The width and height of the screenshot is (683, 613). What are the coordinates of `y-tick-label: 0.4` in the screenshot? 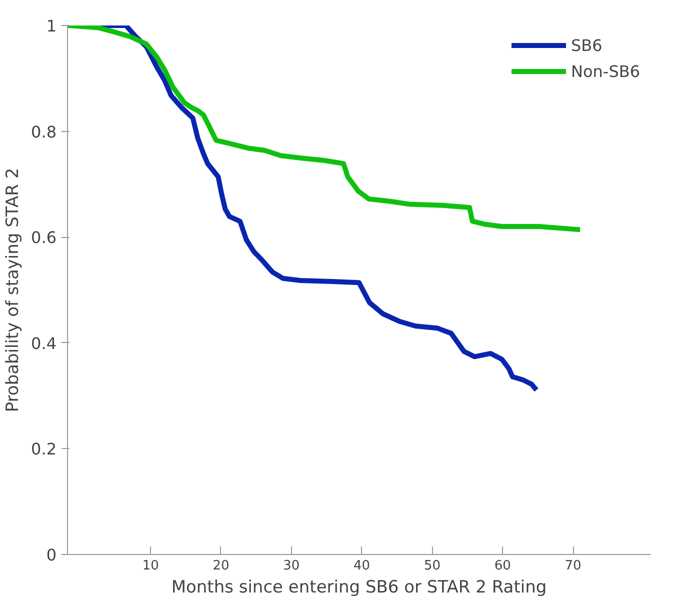 It's located at (44, 343).